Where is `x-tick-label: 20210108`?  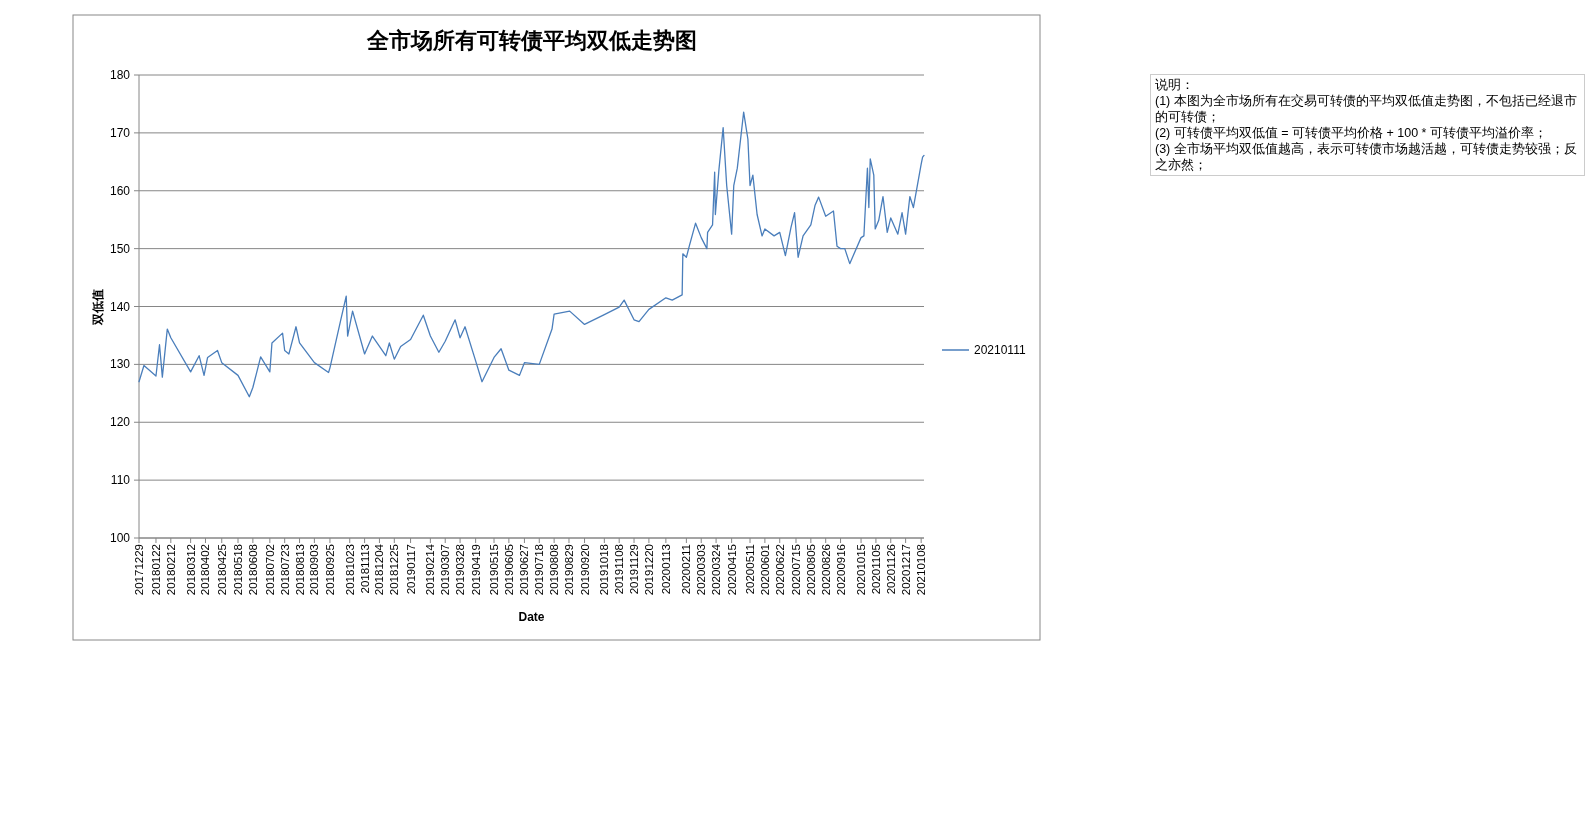
x-tick-label: 20210108 is located at coordinates (921, 570).